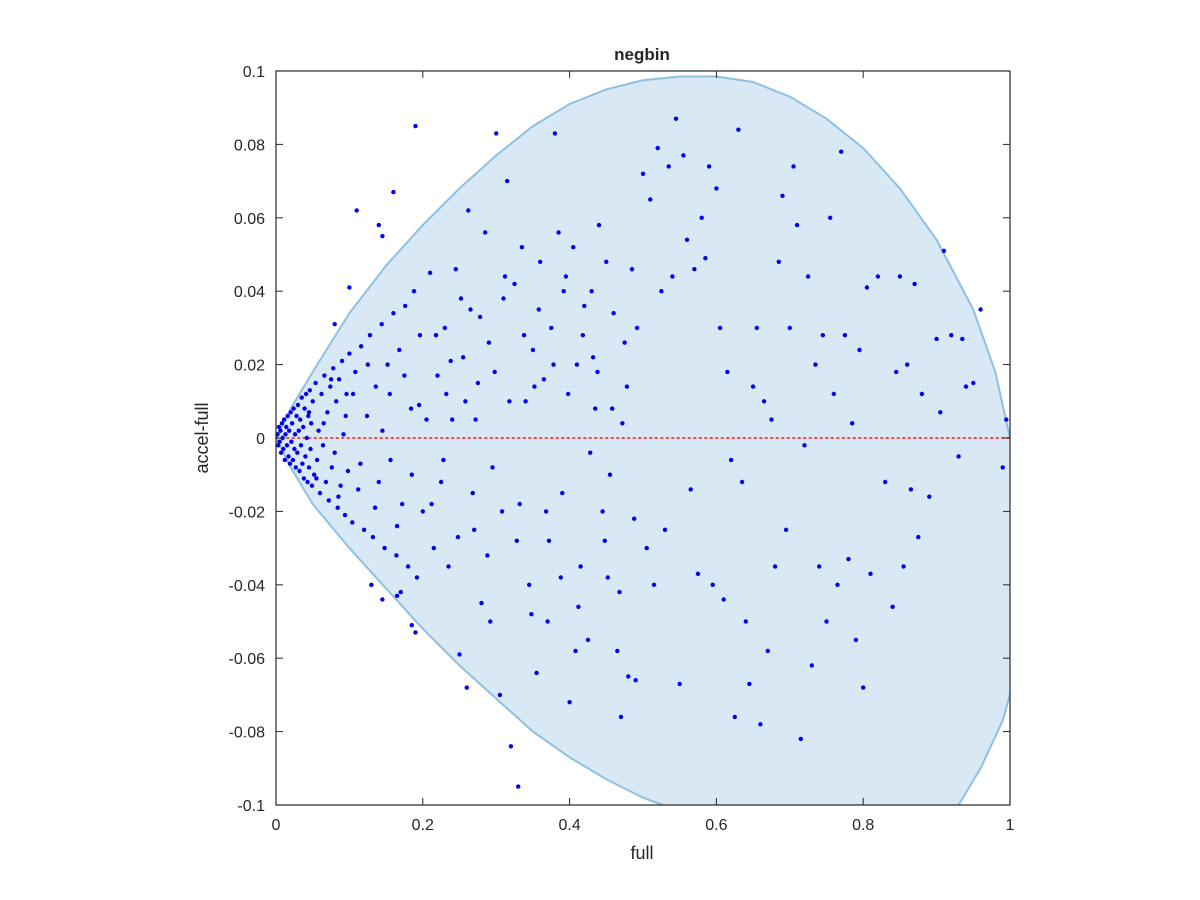 This screenshot has width=1200, height=900. I want to click on y-tick-label-0: -0.1, so click(251, 806).